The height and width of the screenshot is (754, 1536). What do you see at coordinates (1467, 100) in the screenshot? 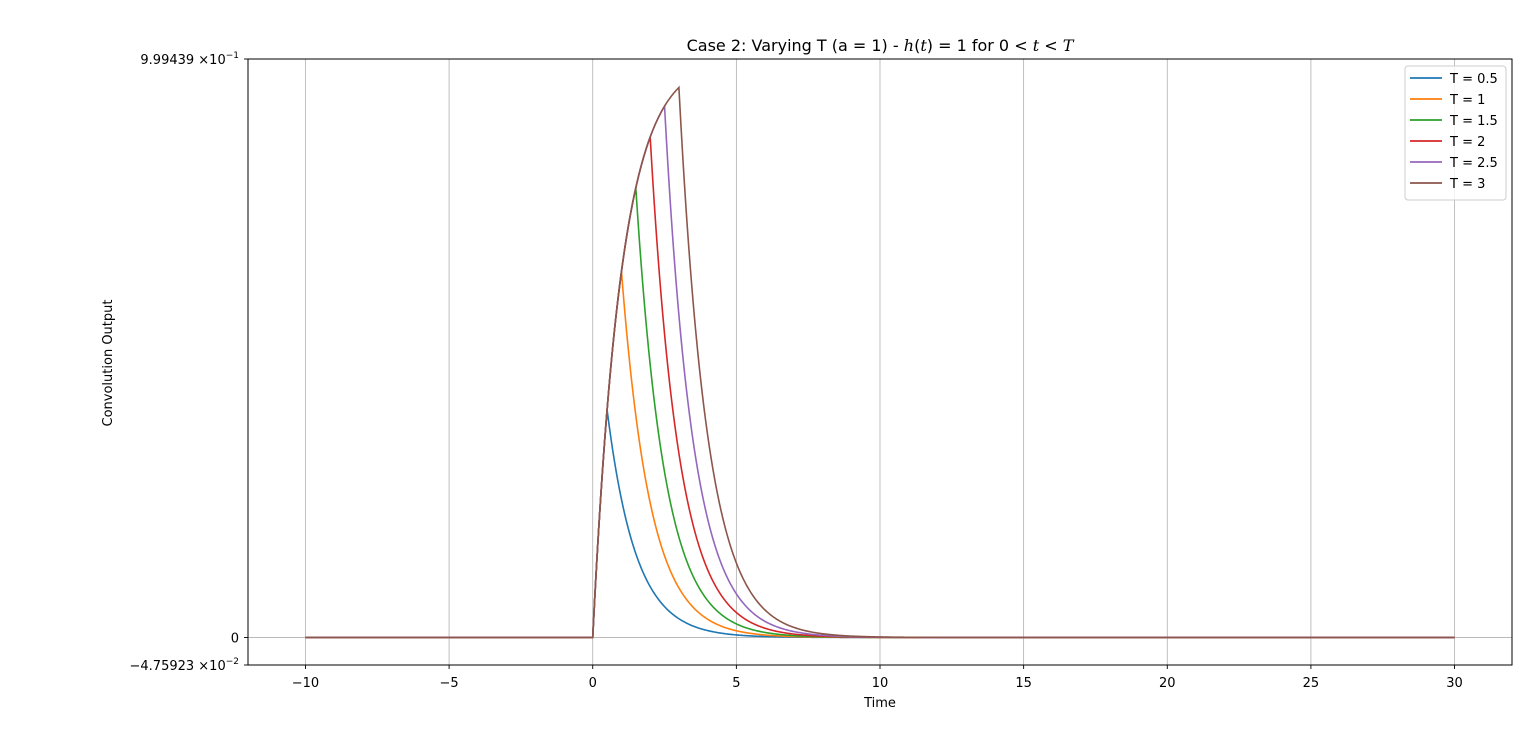
I see `legend-label: T = 1` at bounding box center [1467, 100].